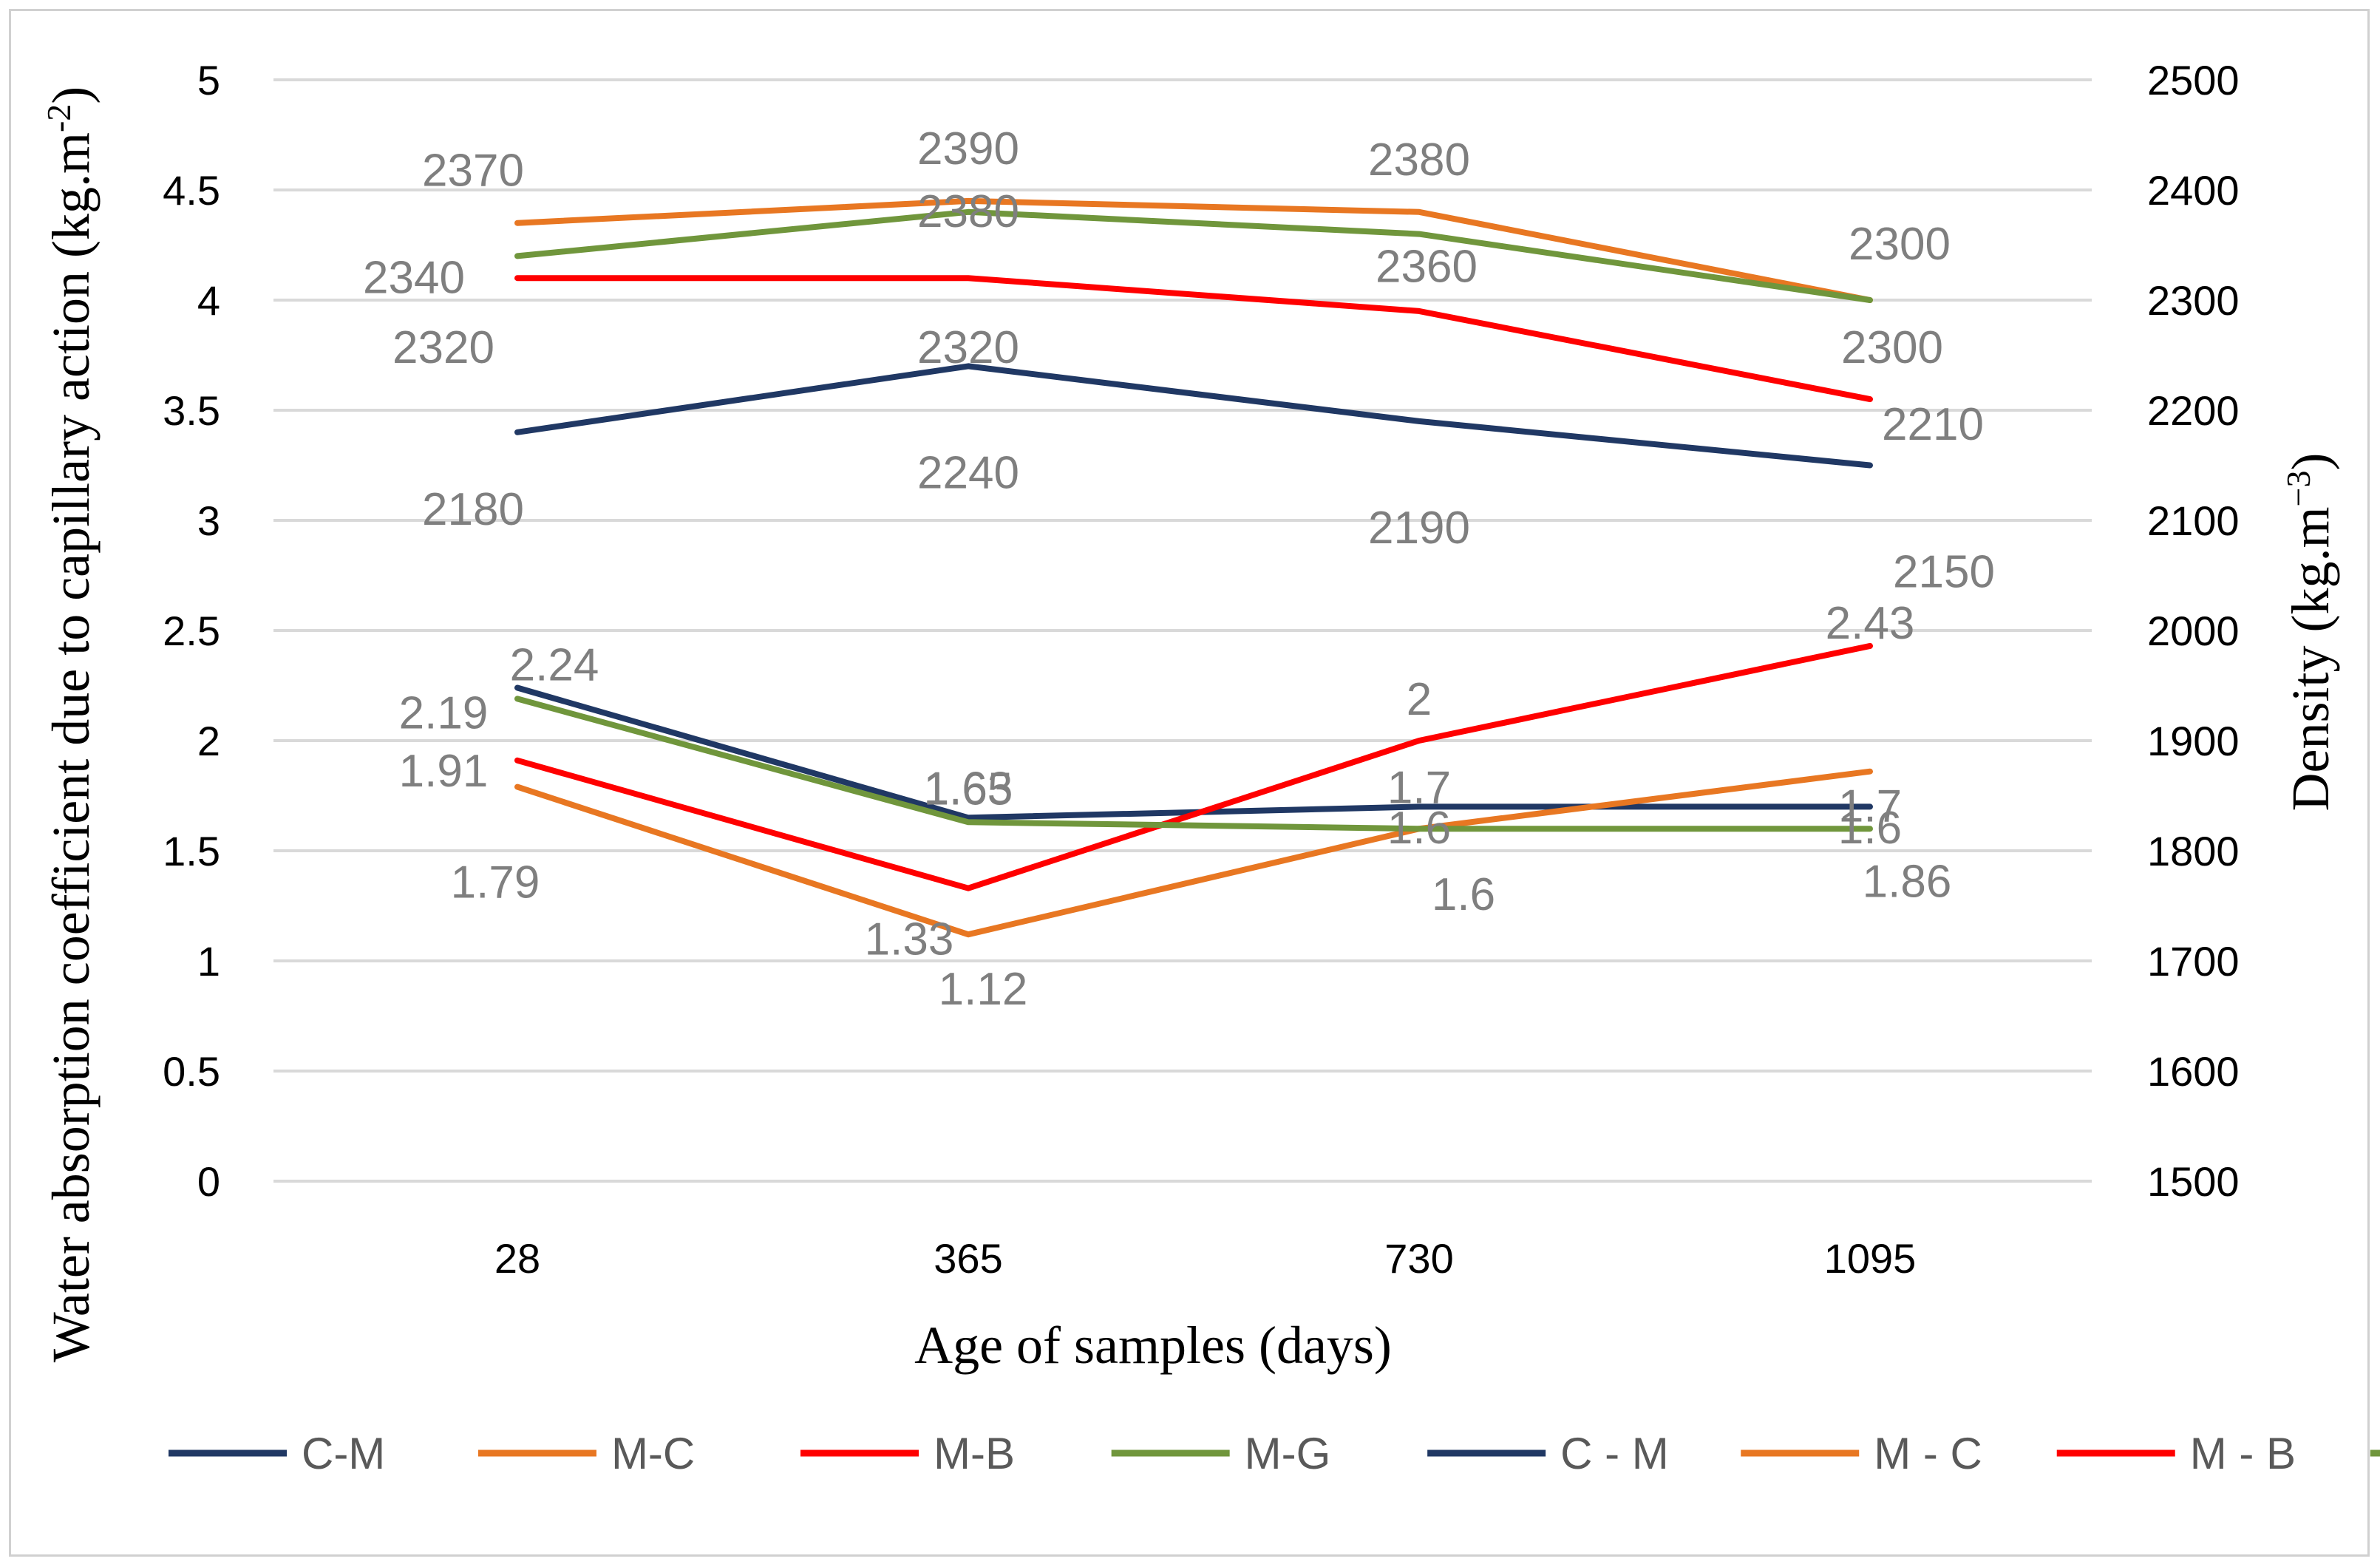 The image size is (2380, 1567). I want to click on right-axis-title-close: ), so click(2310, 462).